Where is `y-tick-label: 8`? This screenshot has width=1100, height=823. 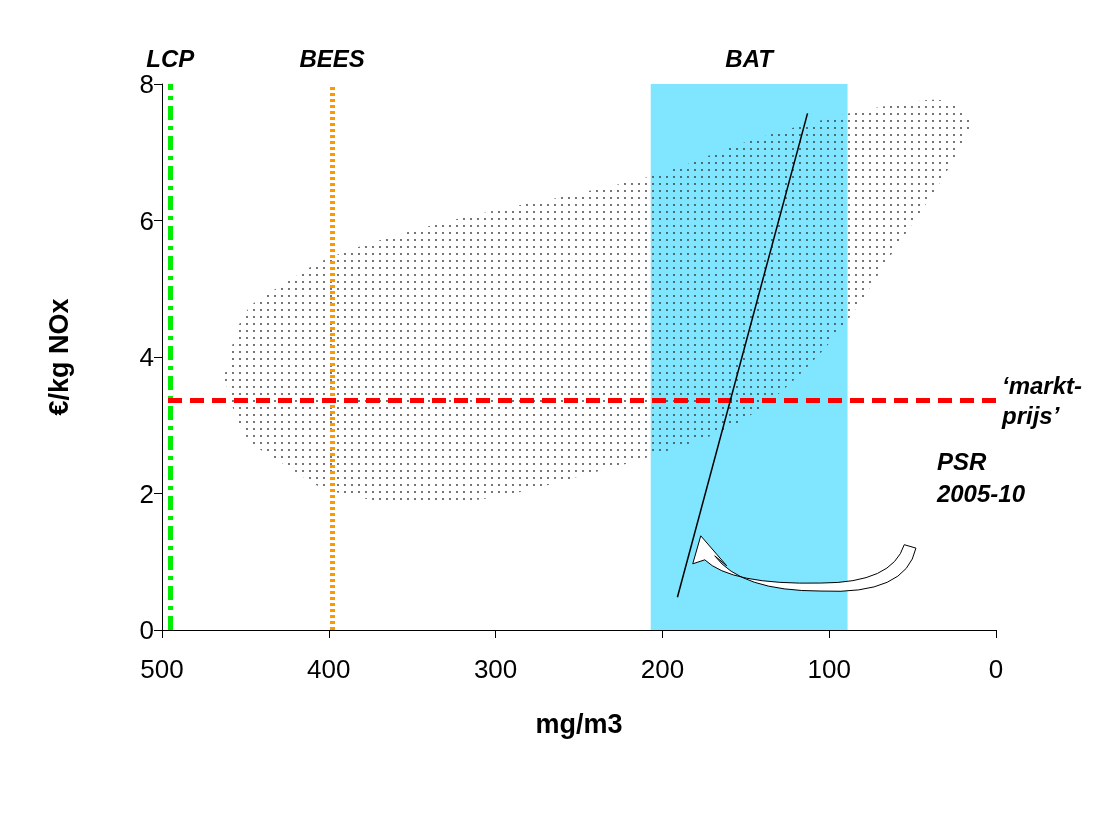 y-tick-label: 8 is located at coordinates (146, 84).